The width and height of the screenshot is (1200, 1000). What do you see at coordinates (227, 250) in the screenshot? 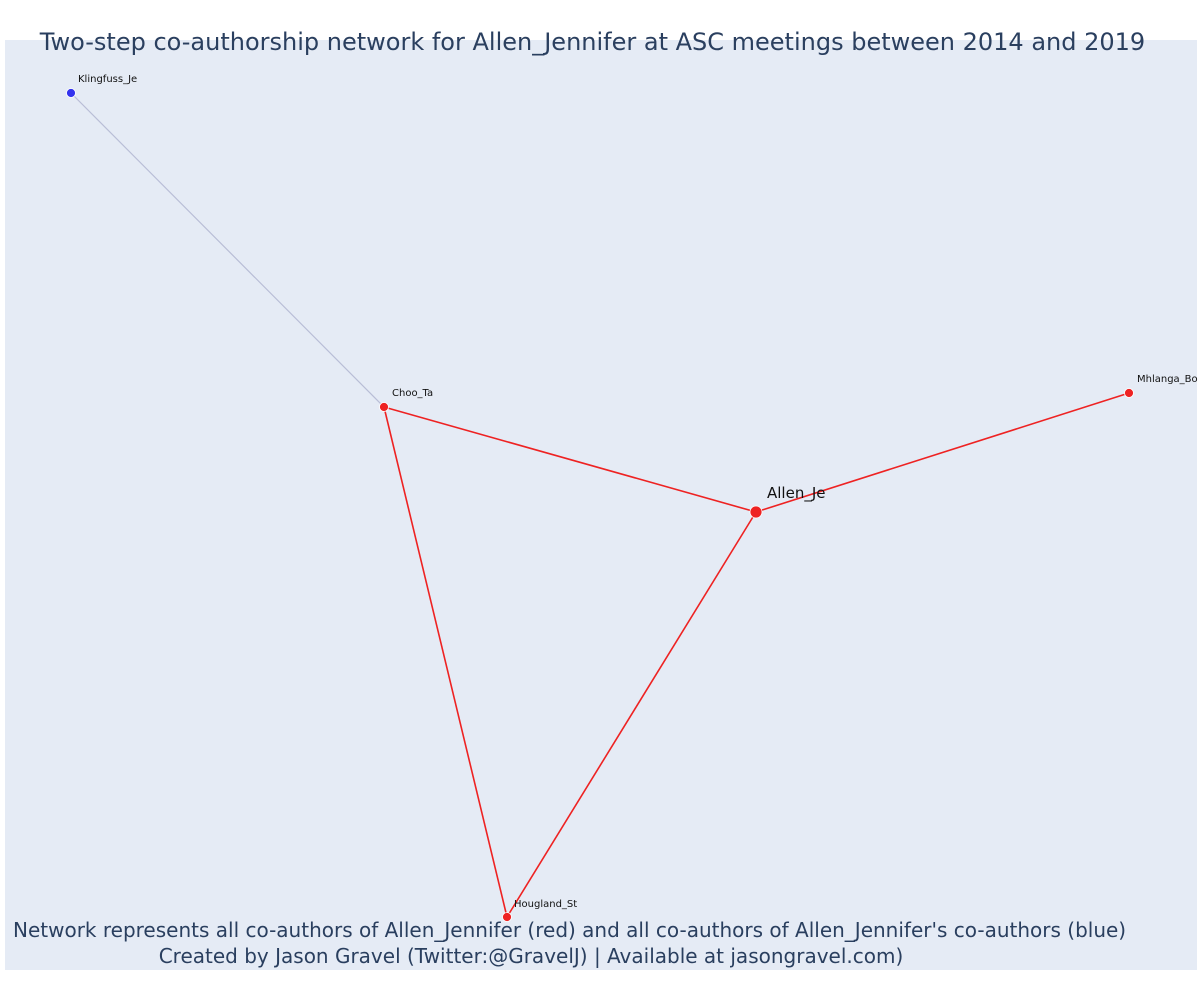
I see `edge-klingfuss-choo` at bounding box center [227, 250].